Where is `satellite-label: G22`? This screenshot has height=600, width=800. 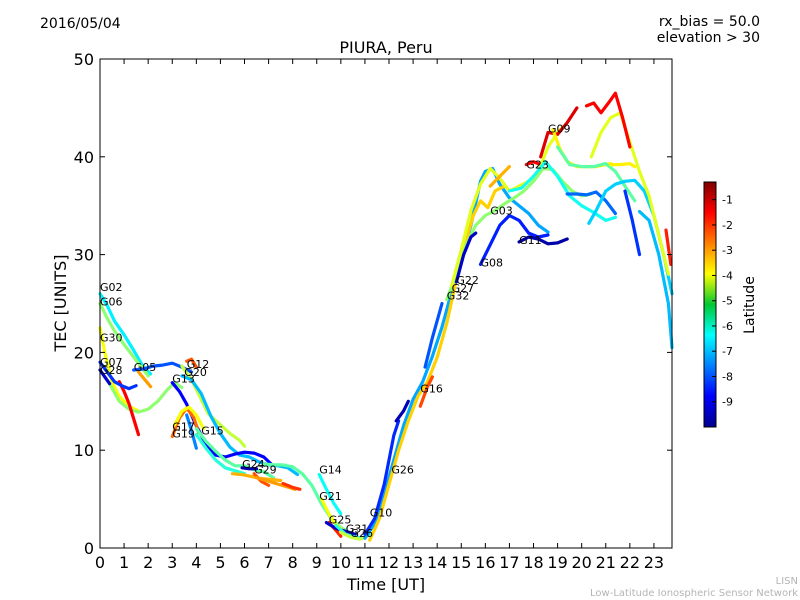 satellite-label: G22 is located at coordinates (467, 280).